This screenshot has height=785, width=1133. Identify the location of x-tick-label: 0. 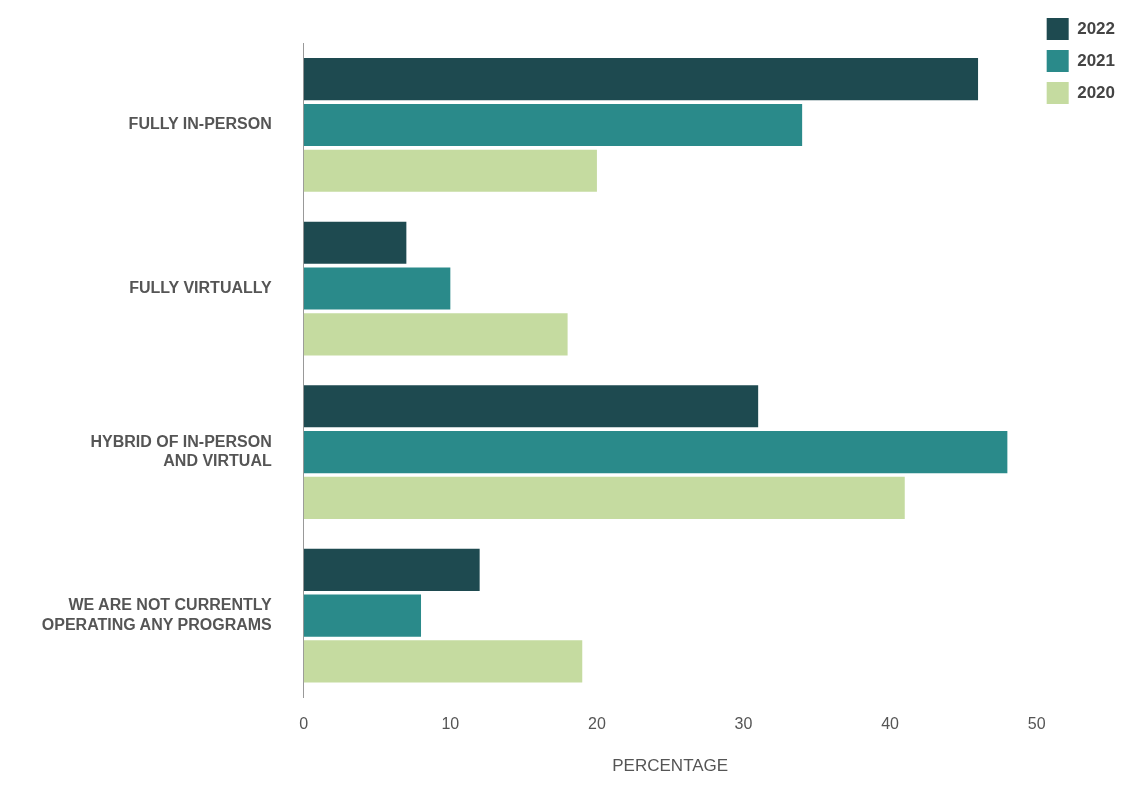
(304, 724).